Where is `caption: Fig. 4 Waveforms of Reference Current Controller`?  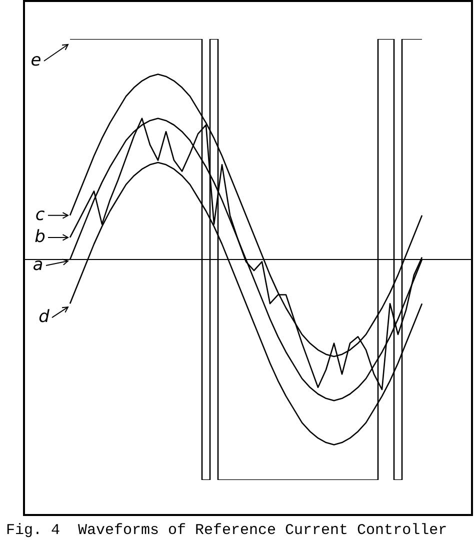 caption: Fig. 4 Waveforms of Reference Current Controller is located at coordinates (227, 530).